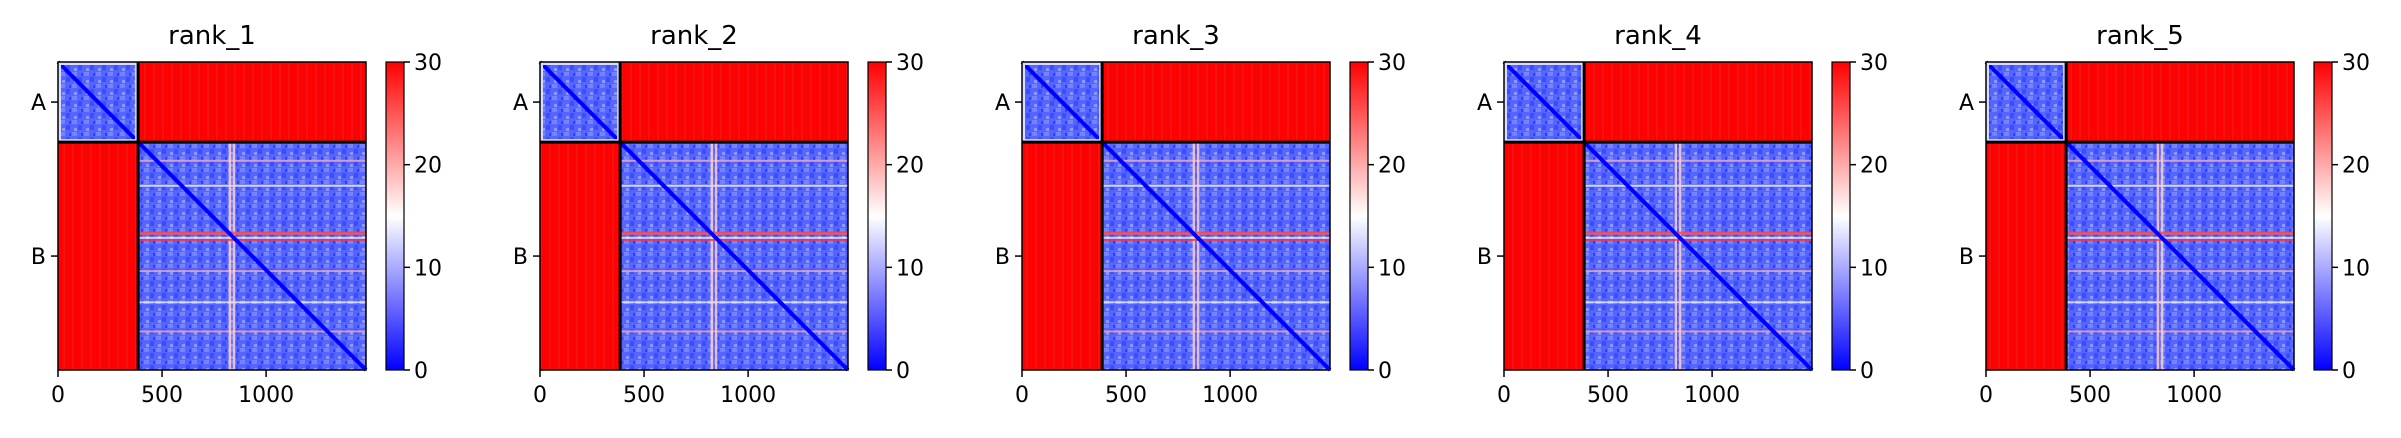 Image resolution: width=2401 pixels, height=438 pixels. I want to click on block-a-edge, so click(98, 102).